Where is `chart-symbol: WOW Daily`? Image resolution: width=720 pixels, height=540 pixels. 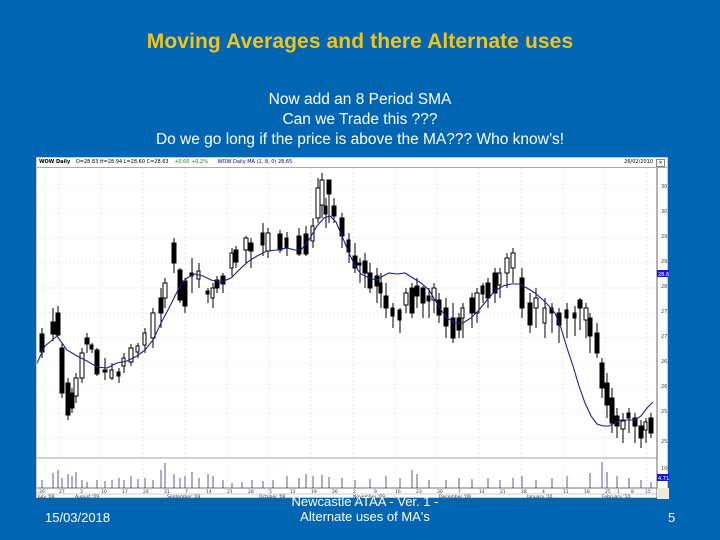
chart-symbol: WOW Daily is located at coordinates (55, 162).